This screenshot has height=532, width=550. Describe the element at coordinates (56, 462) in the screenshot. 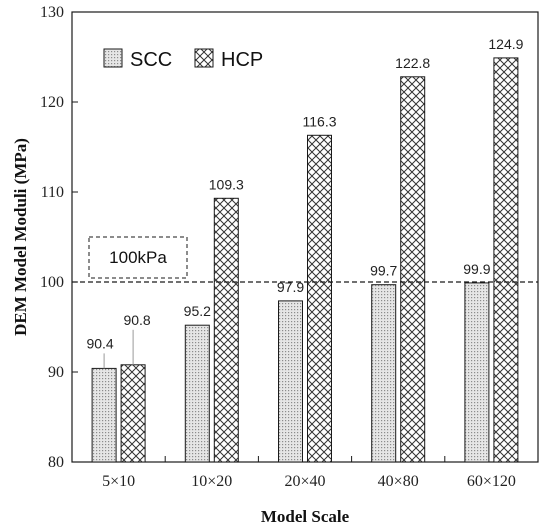

I see `y-tick-label: 80` at that location.